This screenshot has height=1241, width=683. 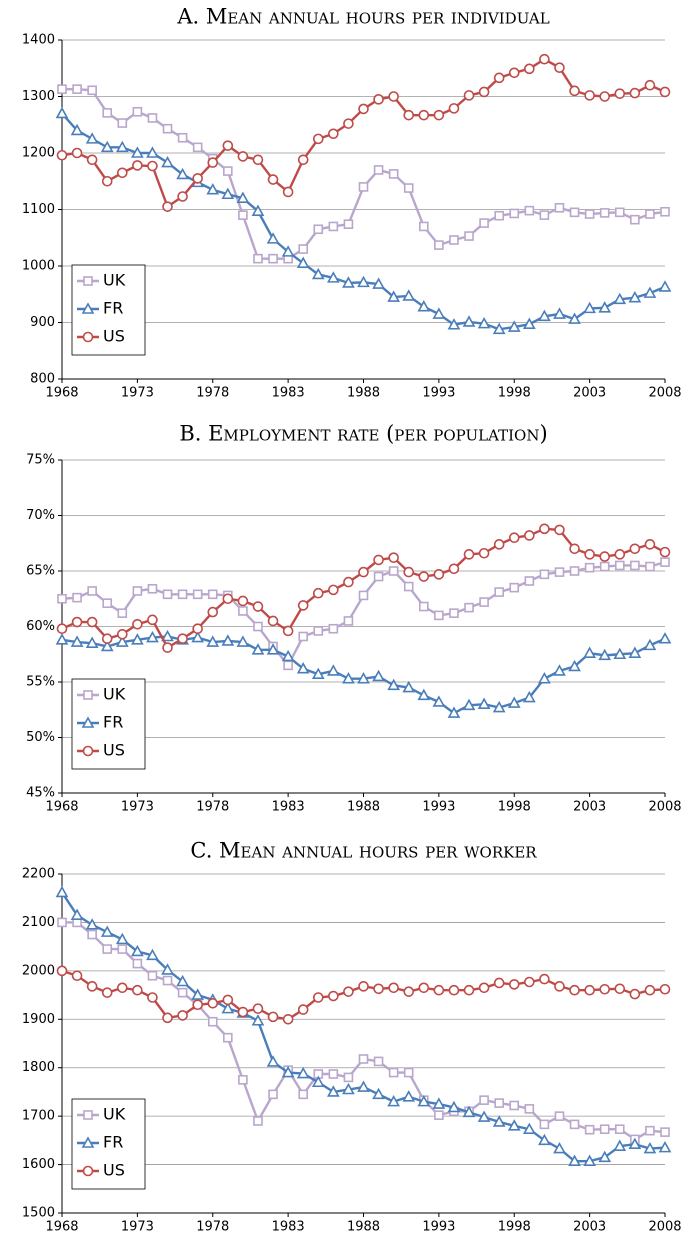 What do you see at coordinates (589, 1227) in the screenshot?
I see `x-tick-label: 2003` at bounding box center [589, 1227].